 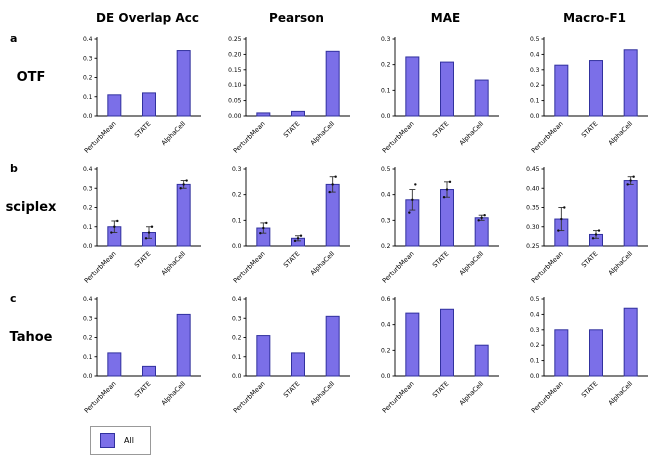 What do you see at coordinates (31, 77) in the screenshot?
I see `row-label-otf: OTF` at bounding box center [31, 77].